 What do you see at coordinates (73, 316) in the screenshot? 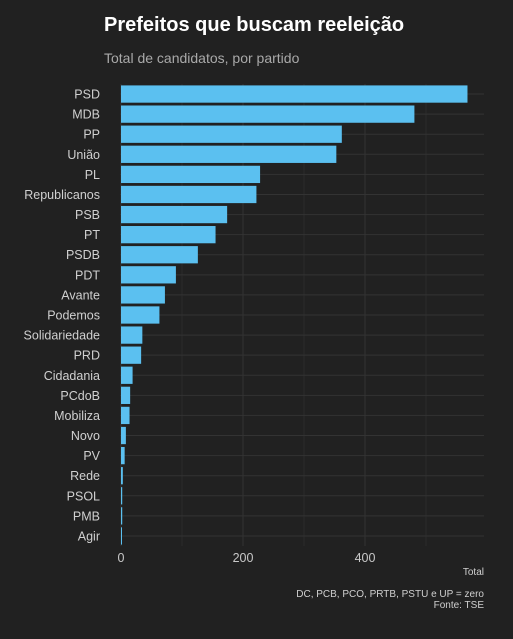
I see `category-label: Podemos` at bounding box center [73, 316].